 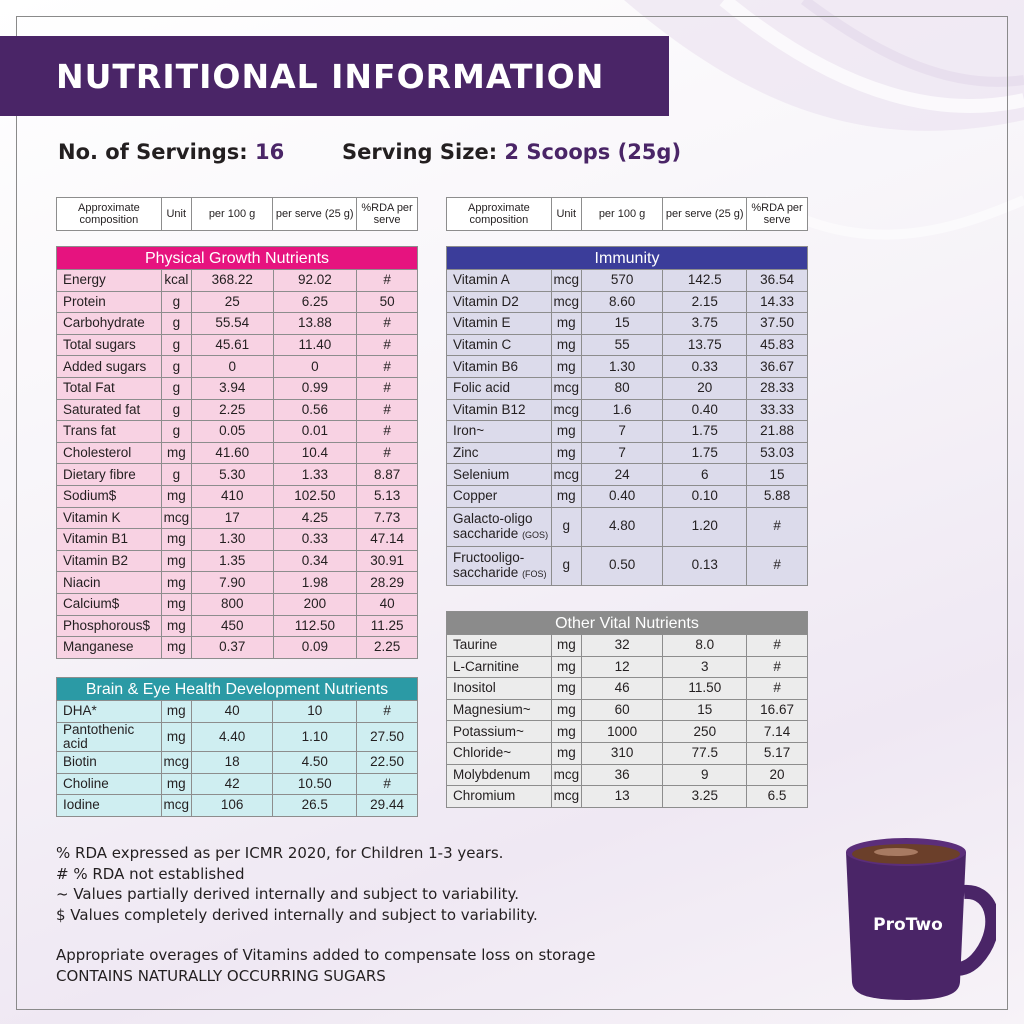 What do you see at coordinates (315, 214) in the screenshot?
I see `header-perserve: per serve (25 g)` at bounding box center [315, 214].